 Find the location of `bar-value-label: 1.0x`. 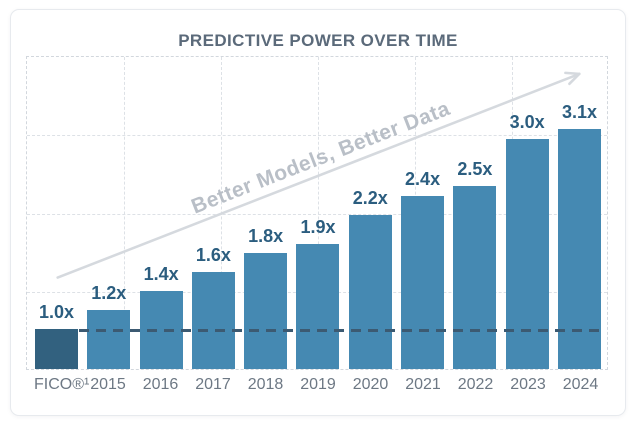

bar-value-label: 1.0x is located at coordinates (56, 312).